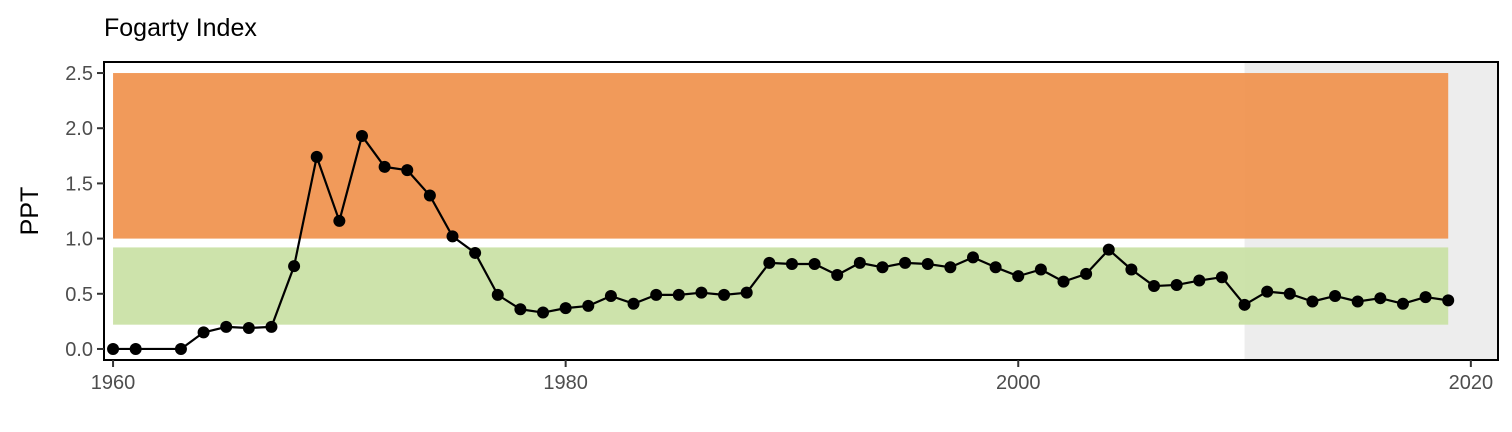 The image size is (1512, 432). Describe the element at coordinates (79, 295) in the screenshot. I see `y-tick-label: 0.5` at that location.